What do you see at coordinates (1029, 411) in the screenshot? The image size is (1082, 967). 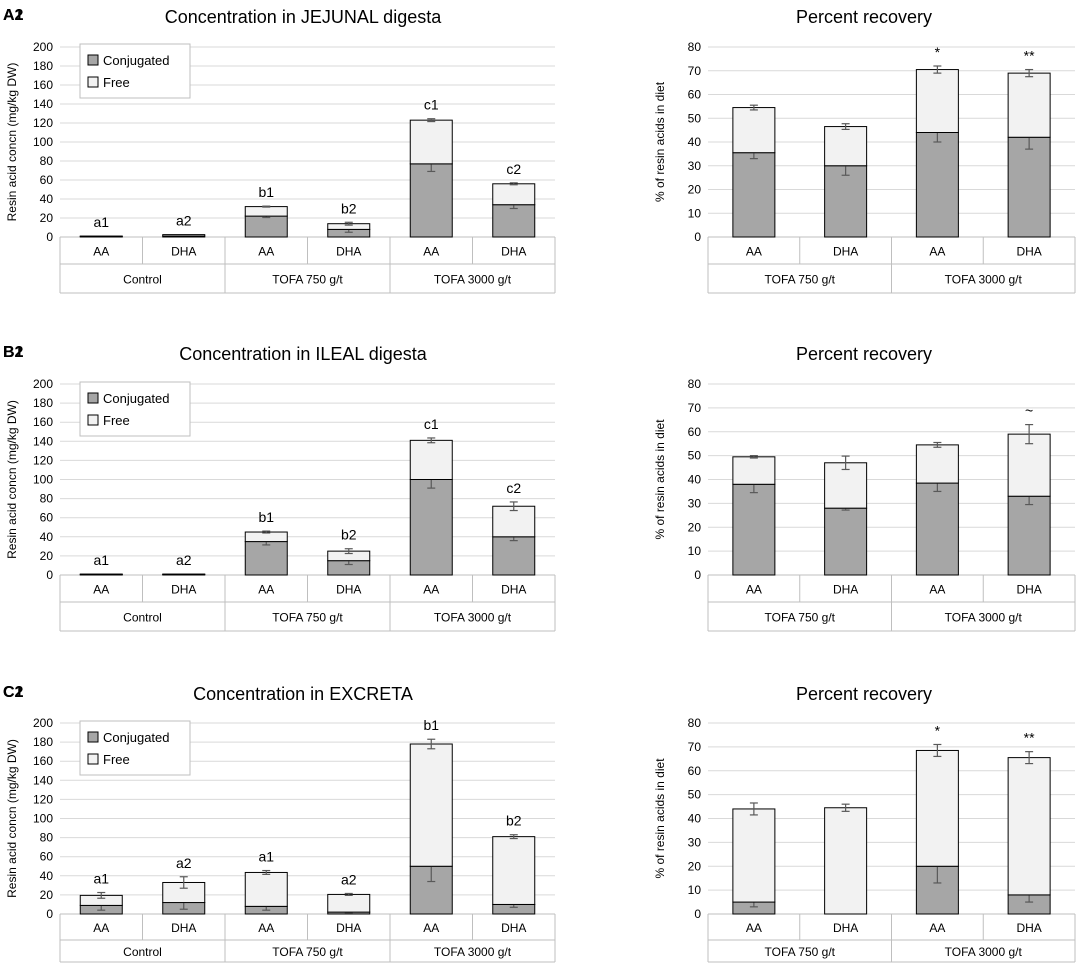 I see `significance-label: ~` at bounding box center [1029, 411].